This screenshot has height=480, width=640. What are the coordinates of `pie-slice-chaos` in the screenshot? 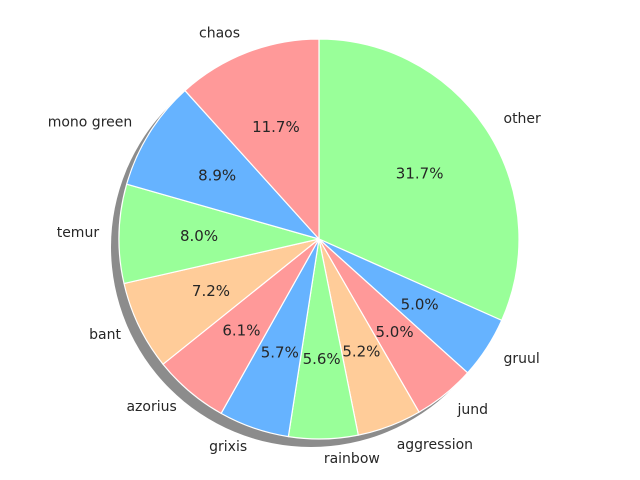 It's located at (252, 139).